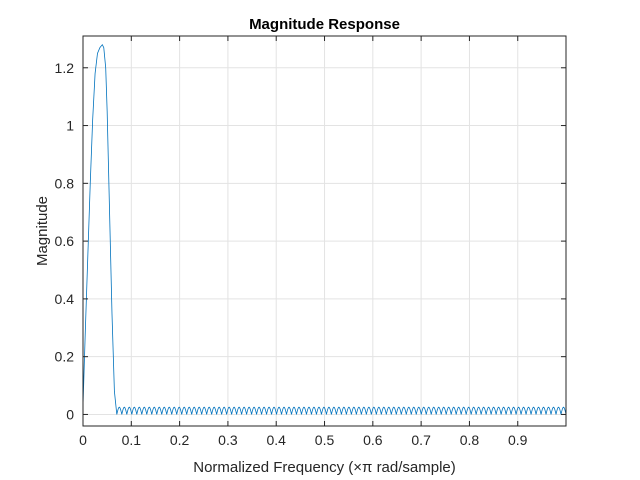 The width and height of the screenshot is (640, 480). I want to click on x-tick-label: 0.1, so click(132, 440).